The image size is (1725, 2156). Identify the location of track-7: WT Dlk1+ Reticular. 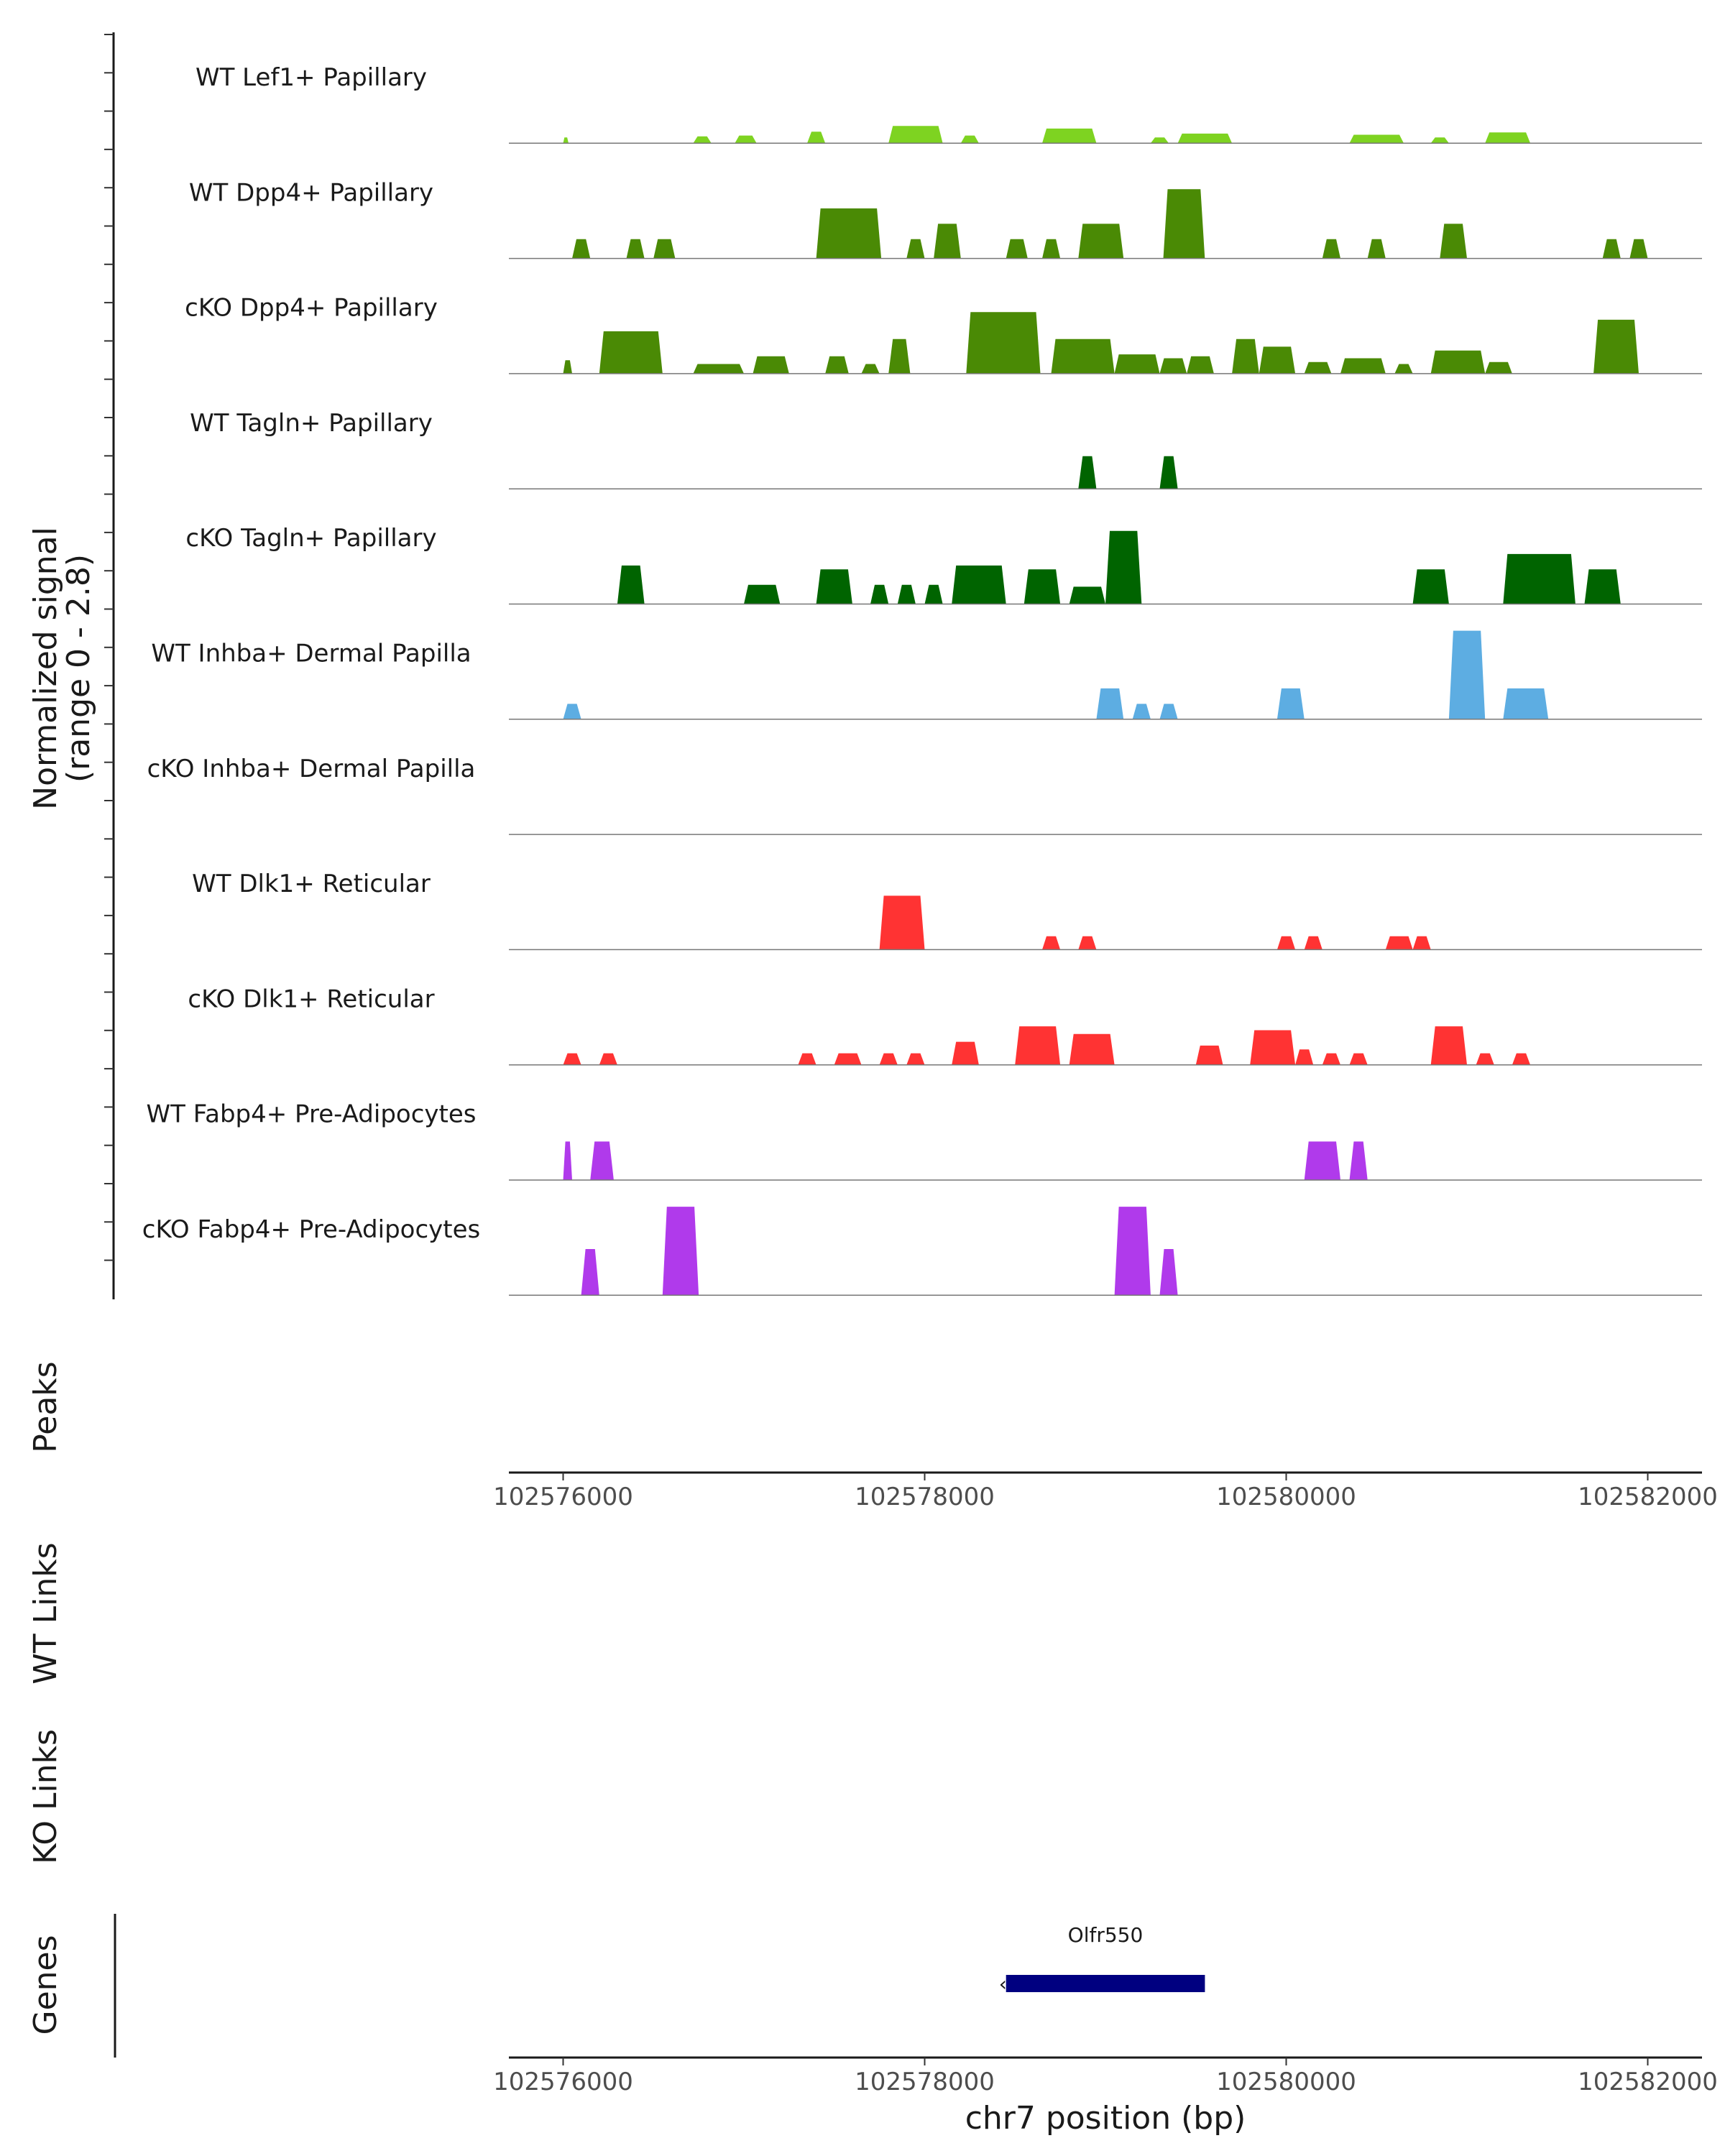
(947, 911).